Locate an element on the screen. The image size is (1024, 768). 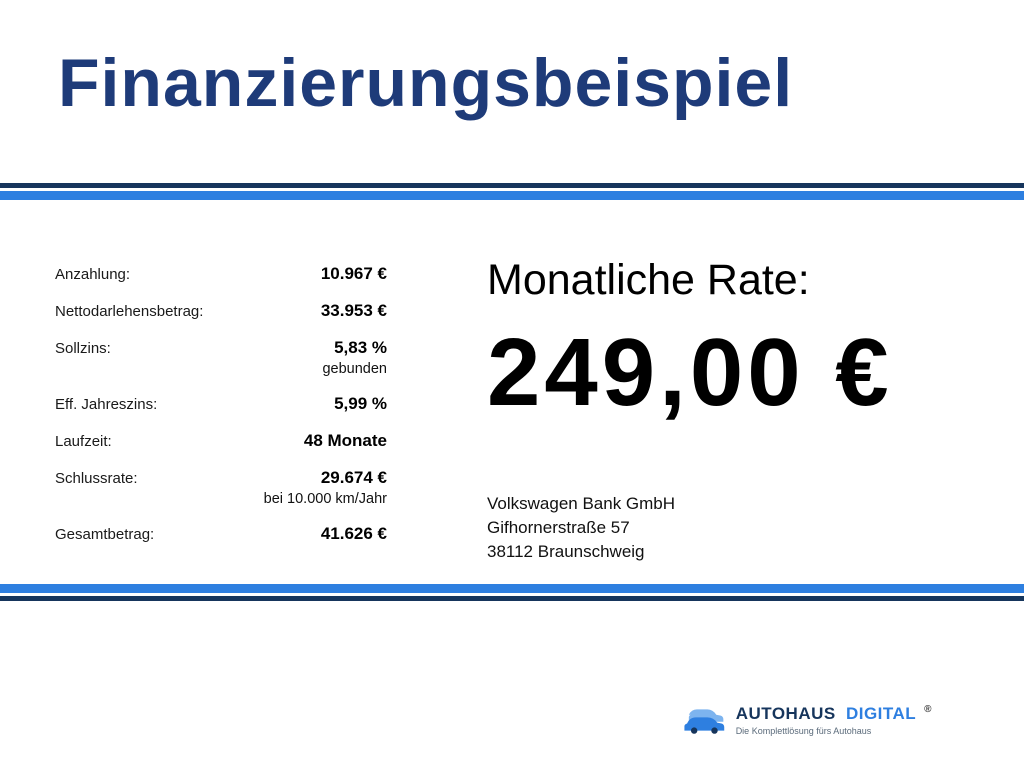
row-label: Nettodarlehensbetrag: is located at coordinates (129, 311).